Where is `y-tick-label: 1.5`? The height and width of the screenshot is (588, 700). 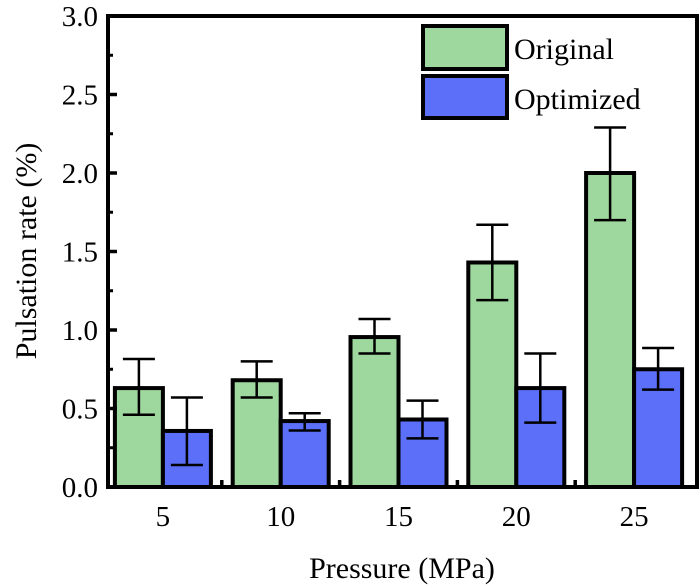 y-tick-label: 1.5 is located at coordinates (80, 253).